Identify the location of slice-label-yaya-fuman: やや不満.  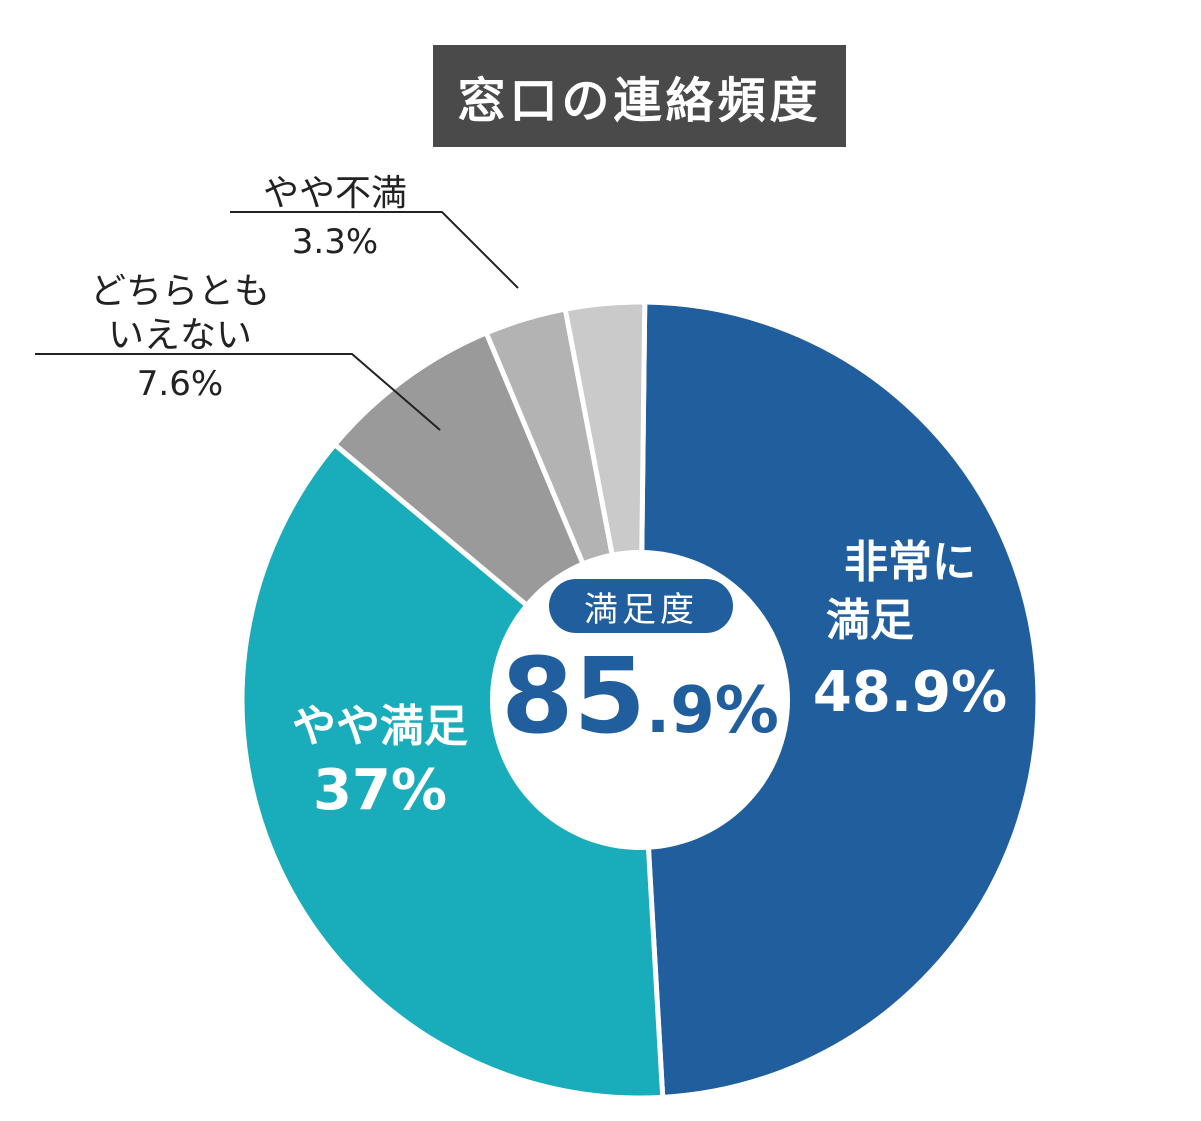
(334, 193).